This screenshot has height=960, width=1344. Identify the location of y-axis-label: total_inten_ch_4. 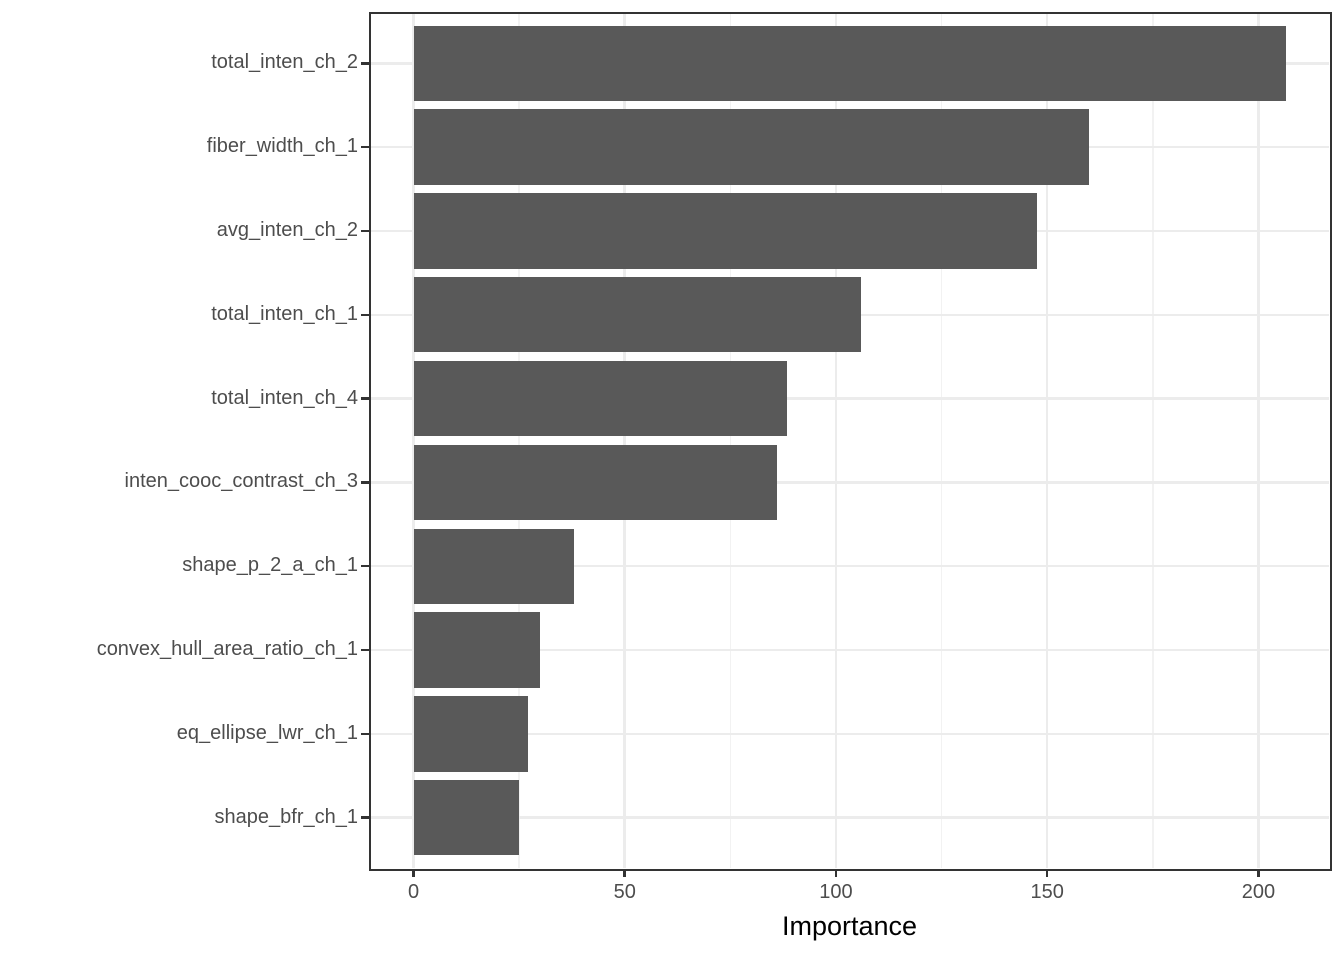
(284, 397).